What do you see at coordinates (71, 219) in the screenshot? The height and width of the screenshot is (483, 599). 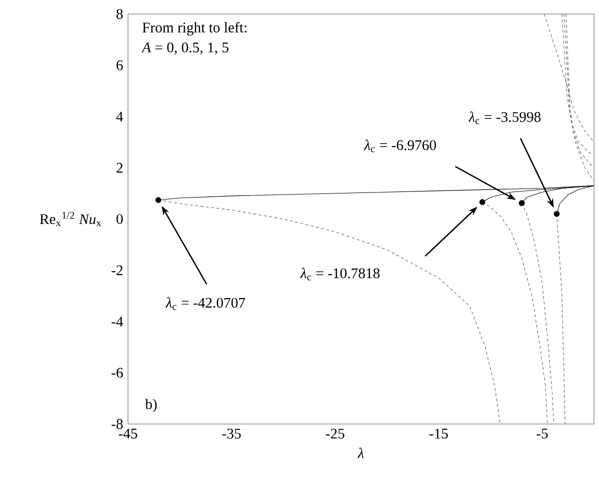 I see `y-axis-title: Re$_{x}$$^{1/2}$ Nu$_{x}$` at bounding box center [71, 219].